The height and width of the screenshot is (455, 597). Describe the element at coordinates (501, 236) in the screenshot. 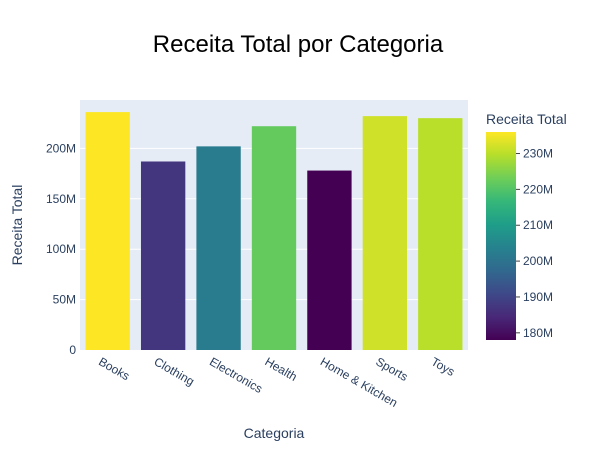

I see `colorbar` at that location.